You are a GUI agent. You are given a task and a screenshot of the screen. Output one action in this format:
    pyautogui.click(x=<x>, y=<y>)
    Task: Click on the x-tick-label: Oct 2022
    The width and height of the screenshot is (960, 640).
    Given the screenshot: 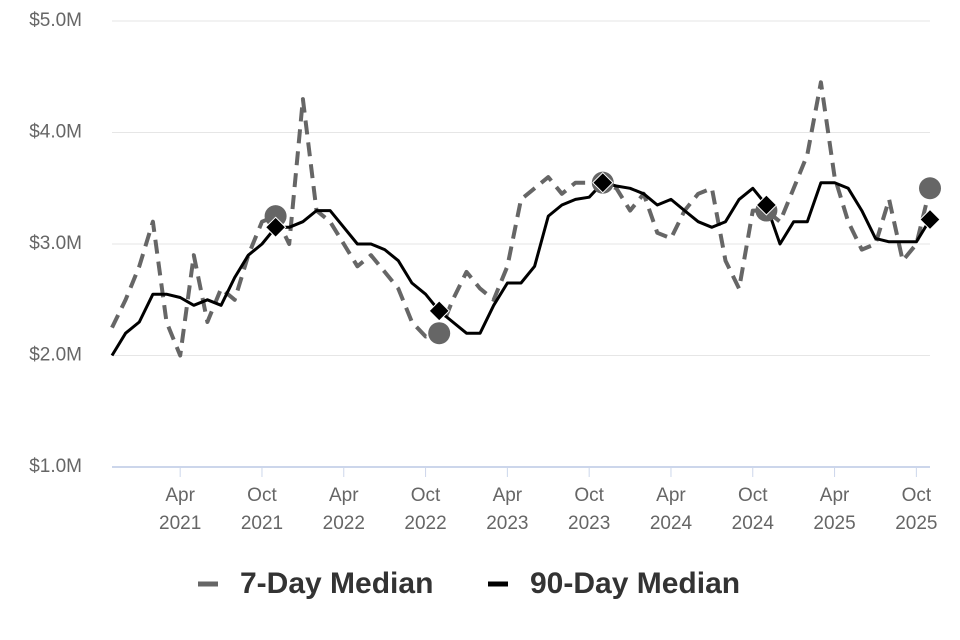 What is the action you would take?
    pyautogui.click(x=425, y=509)
    